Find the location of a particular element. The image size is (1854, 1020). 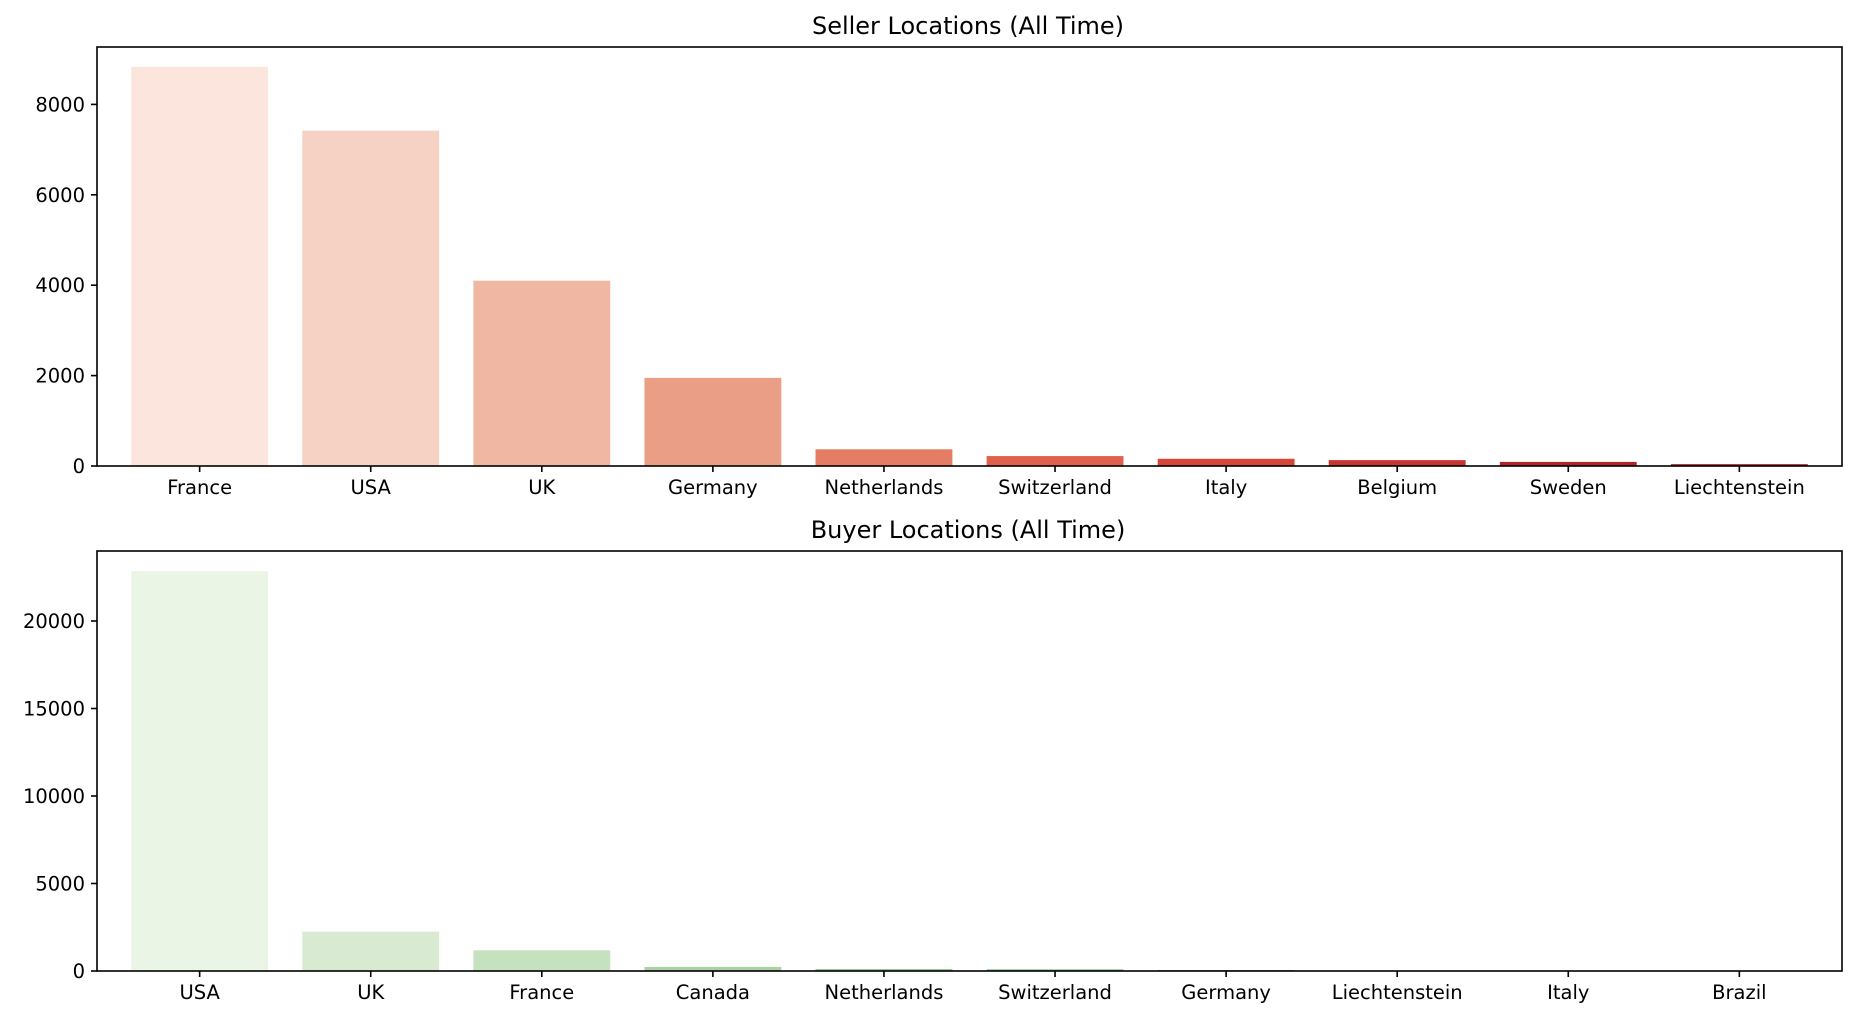

y-tick-label: 2000 is located at coordinates (60, 376).